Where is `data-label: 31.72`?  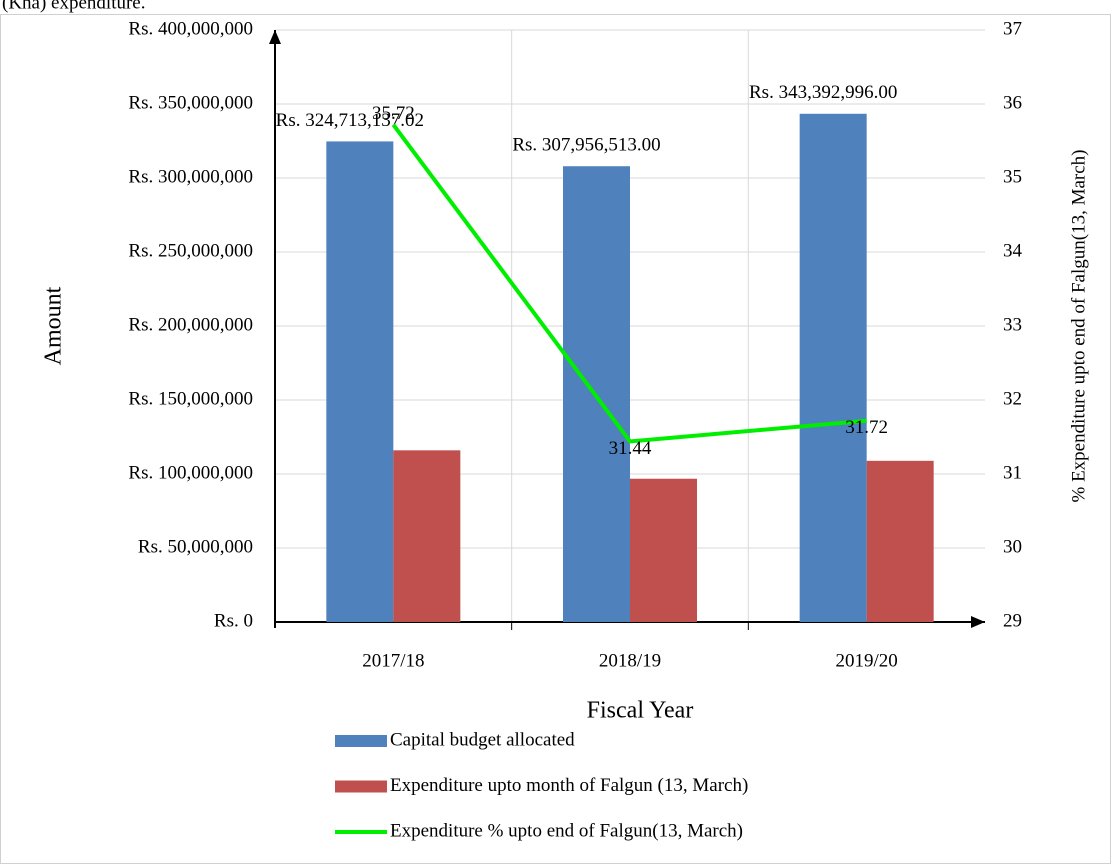
data-label: 31.72 is located at coordinates (866, 427).